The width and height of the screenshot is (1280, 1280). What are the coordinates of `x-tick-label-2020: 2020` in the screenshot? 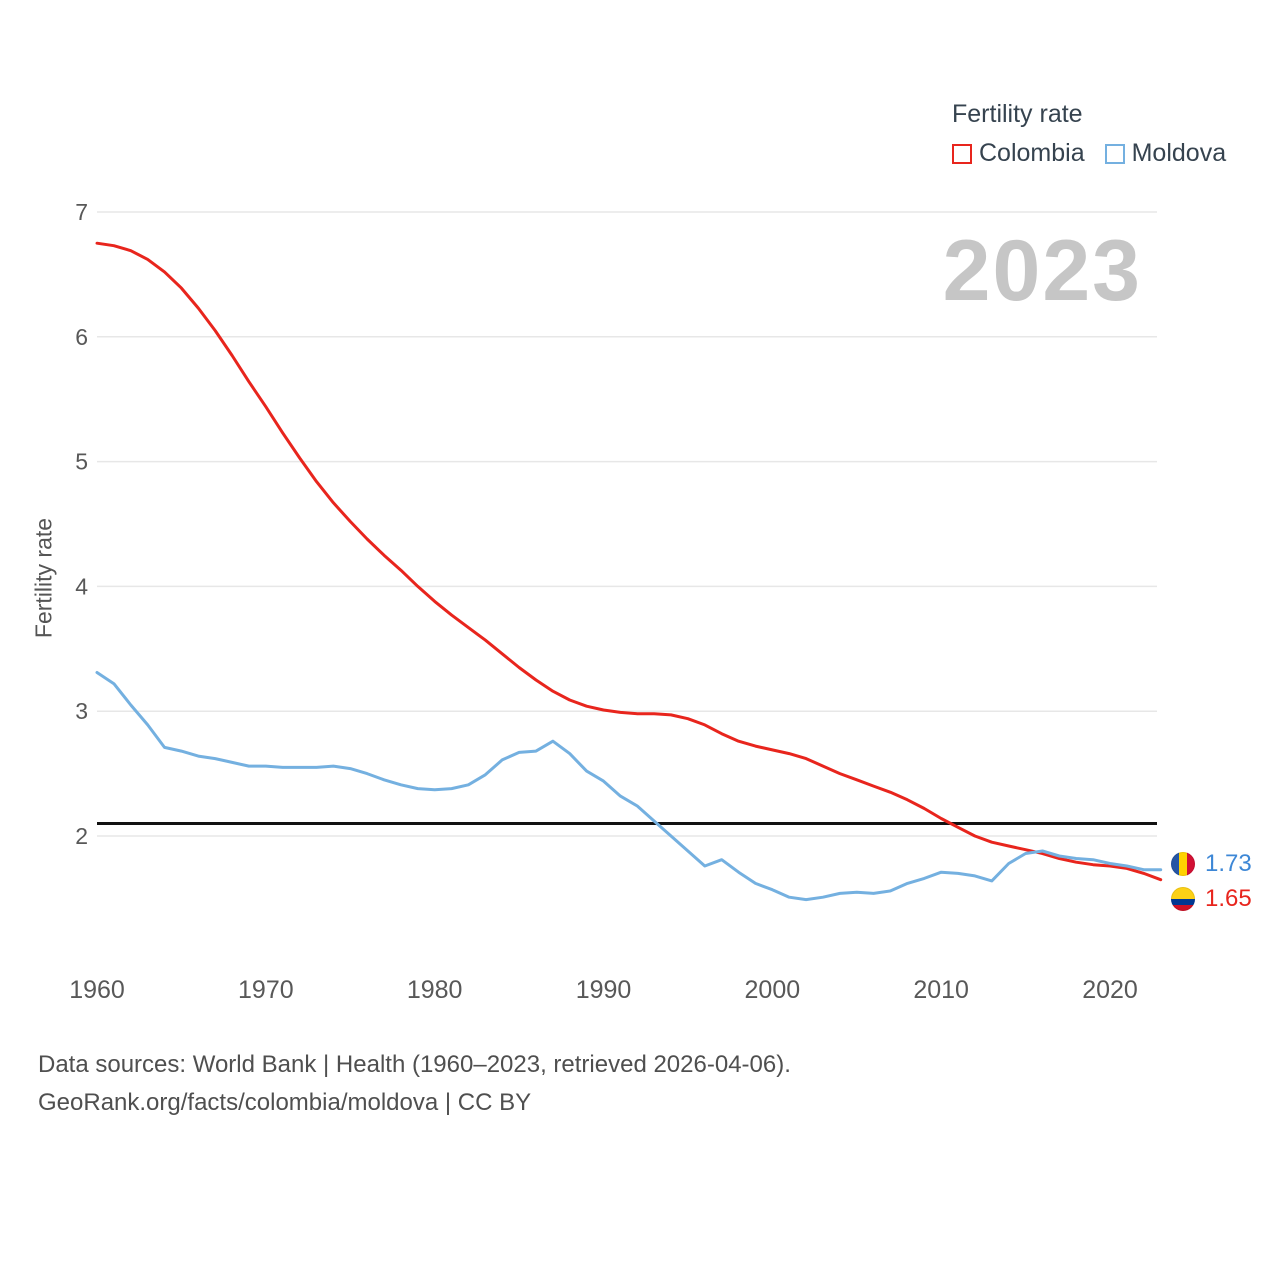 It's located at (1110, 990).